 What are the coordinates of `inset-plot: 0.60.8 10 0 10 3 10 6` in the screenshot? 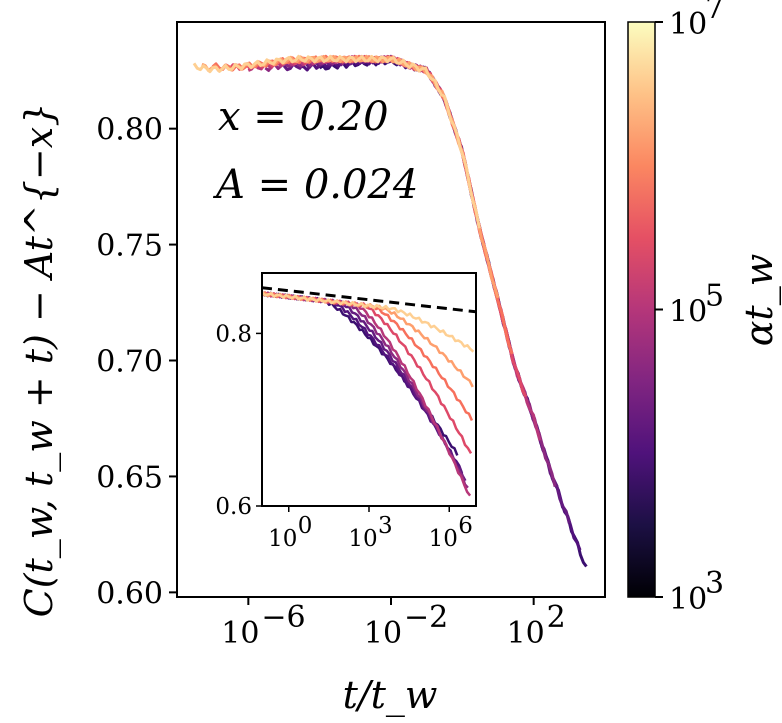 It's located at (346, 412).